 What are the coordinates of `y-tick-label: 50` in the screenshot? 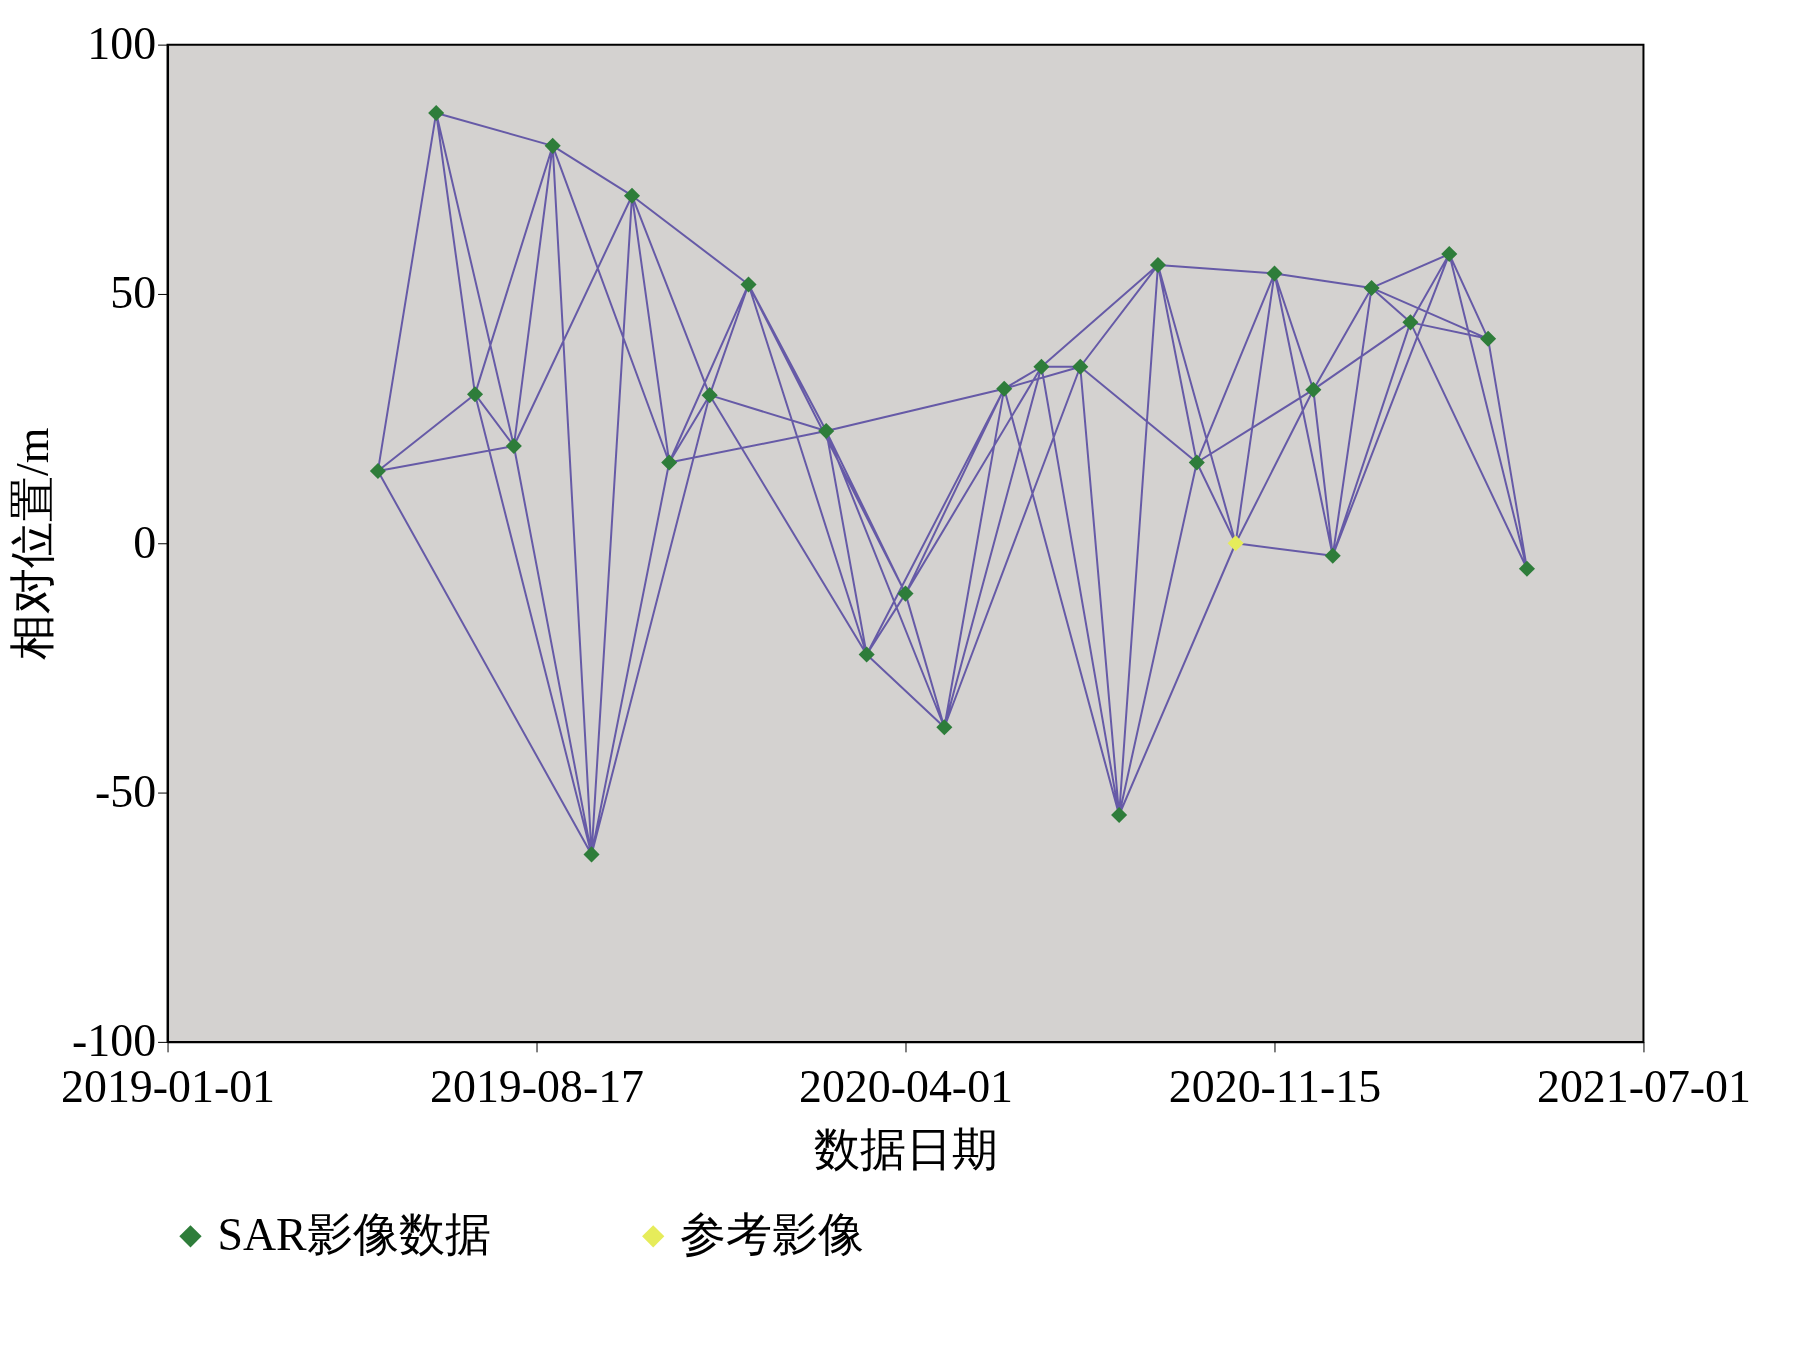 It's located at (133, 293).